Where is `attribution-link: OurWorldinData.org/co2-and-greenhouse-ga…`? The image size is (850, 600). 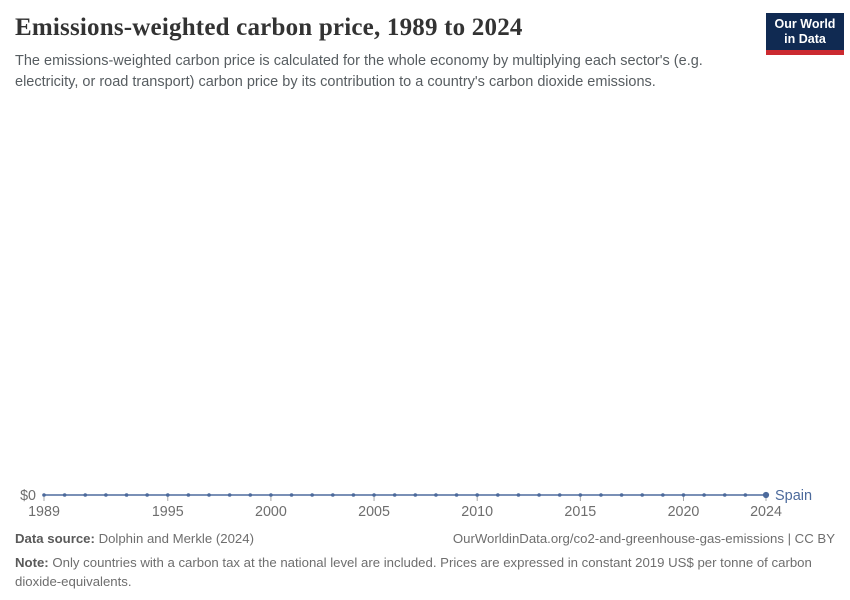 attribution-link: OurWorldinData.org/co2-and-greenhouse-ga… is located at coordinates (643, 538).